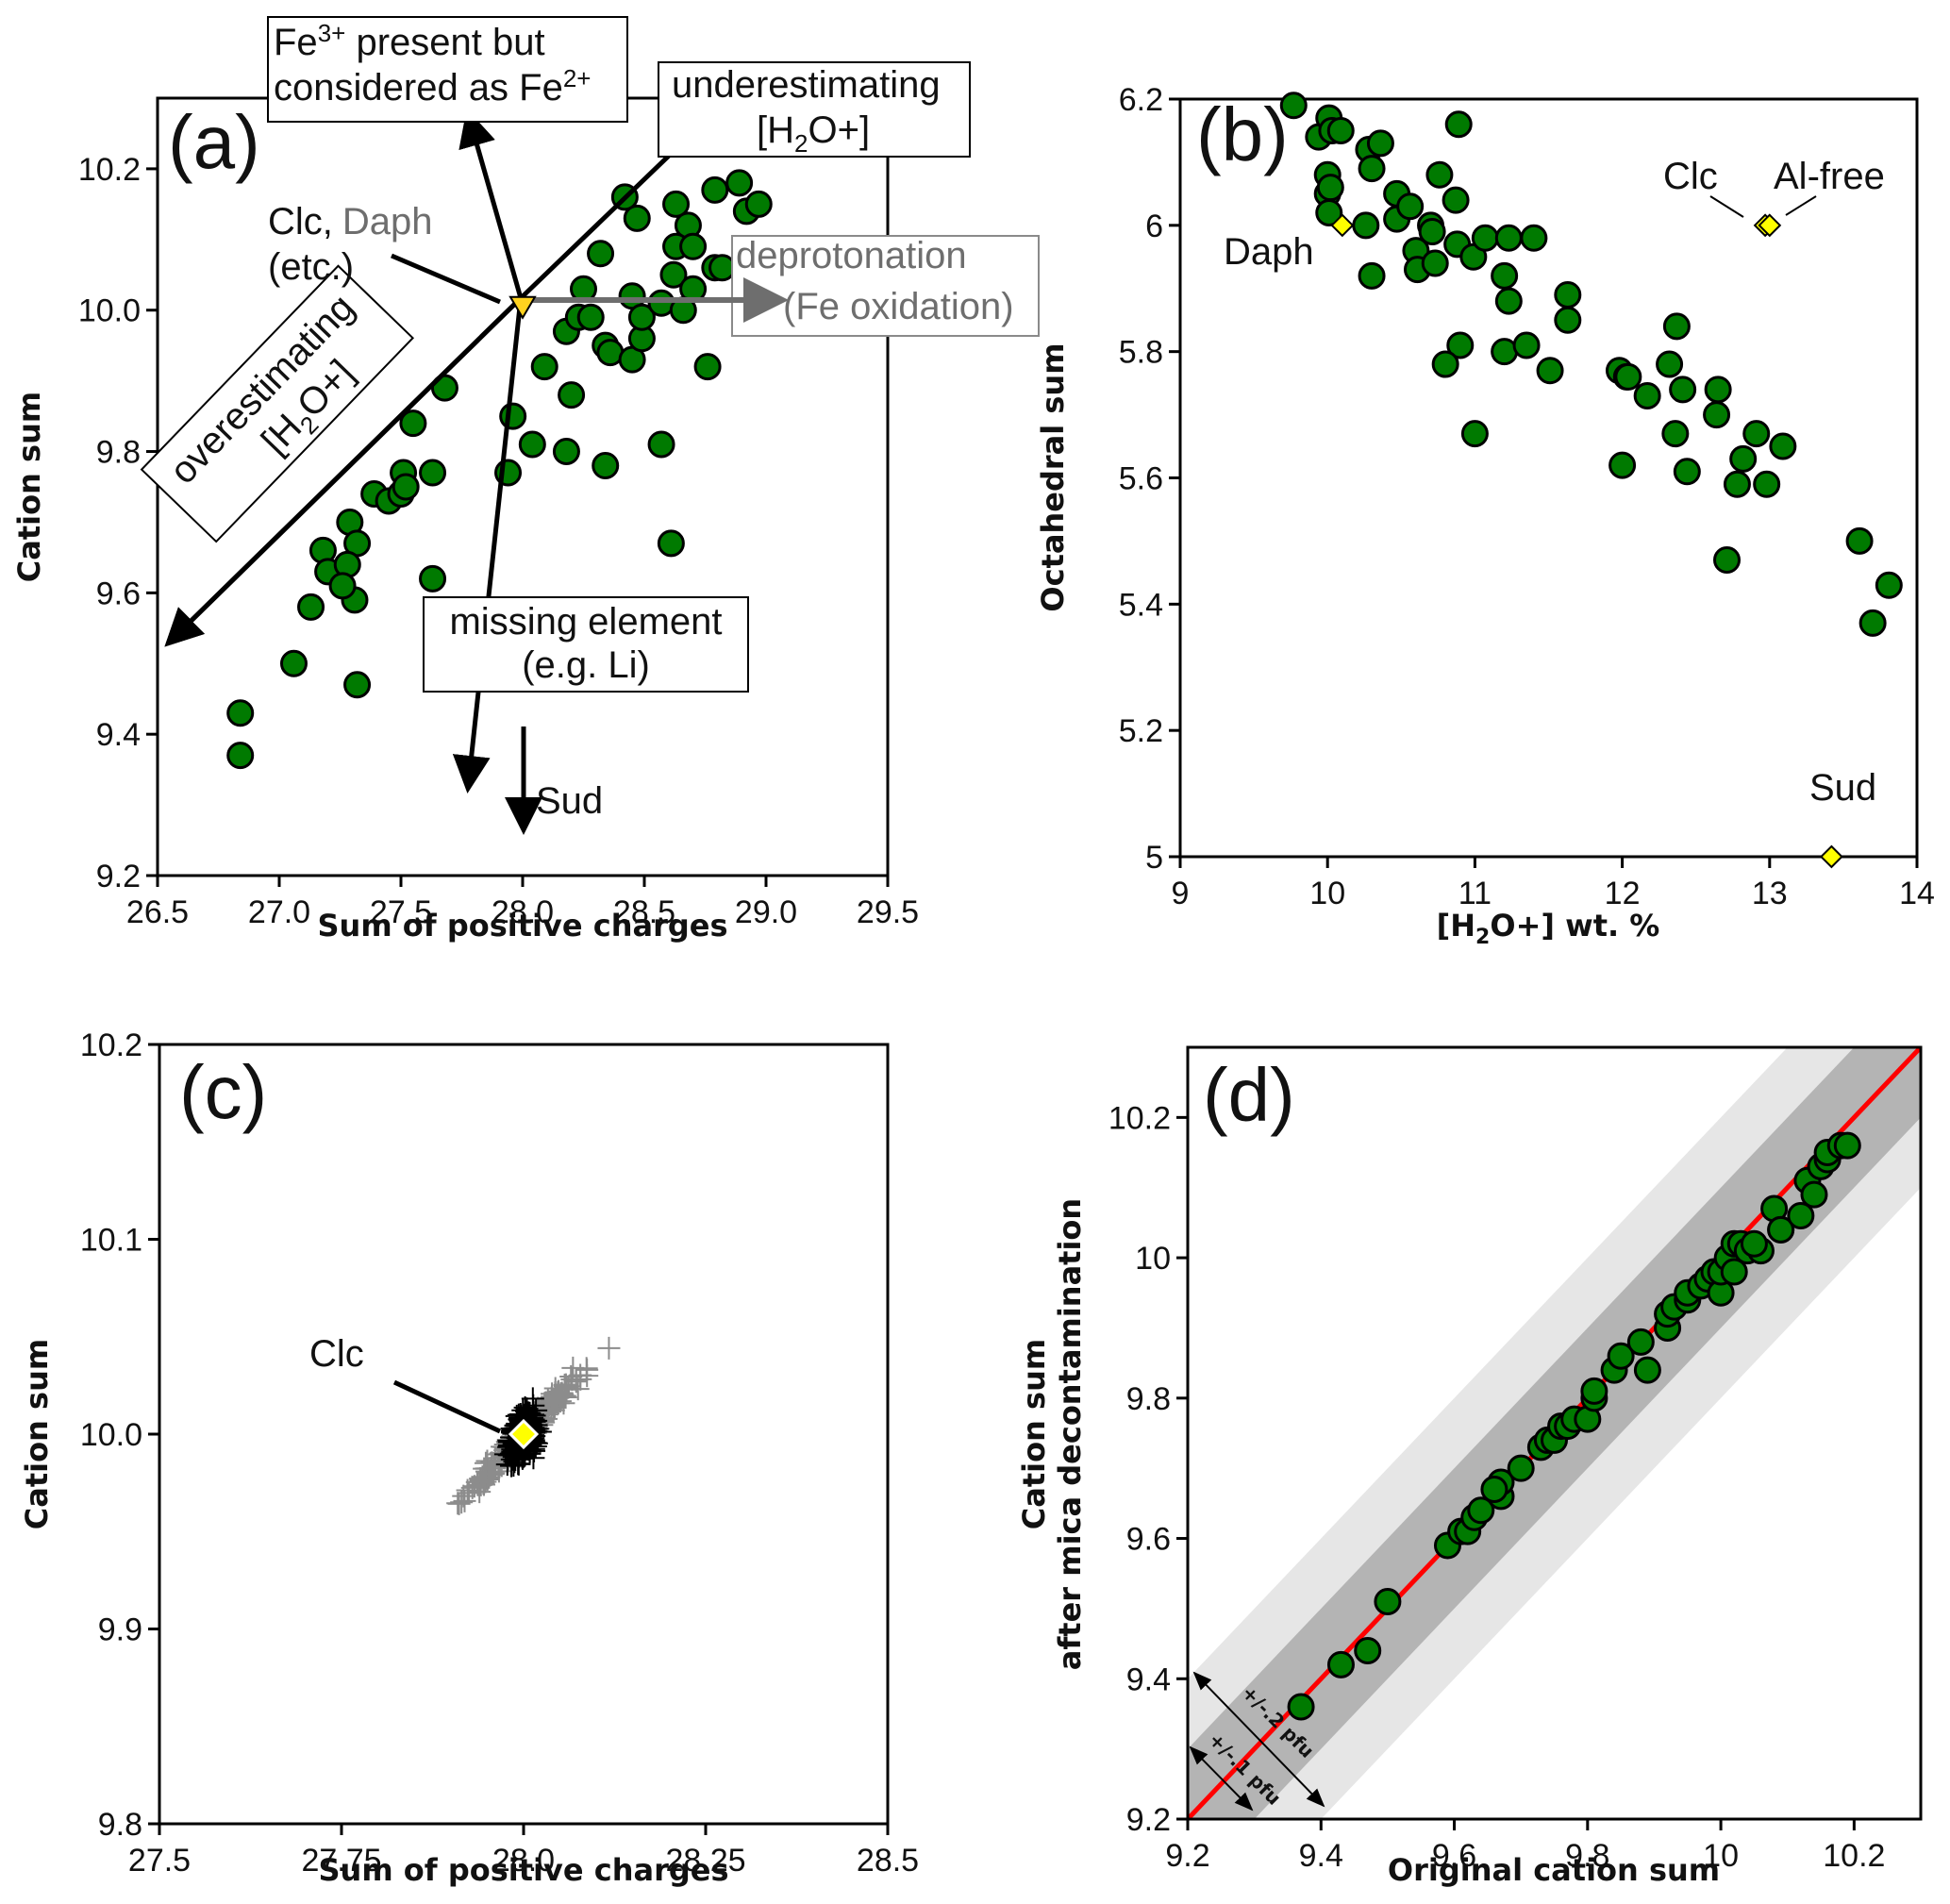 This screenshot has width=1950, height=1904. What do you see at coordinates (1242, 134) in the screenshot?
I see `panel-b-label: (b)` at bounding box center [1242, 134].